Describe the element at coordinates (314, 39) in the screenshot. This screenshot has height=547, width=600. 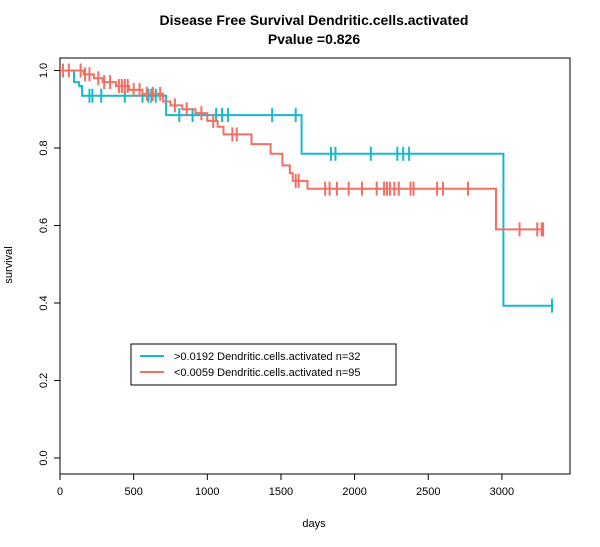
I see `chart-subtitle: Pvalue =0.826` at that location.